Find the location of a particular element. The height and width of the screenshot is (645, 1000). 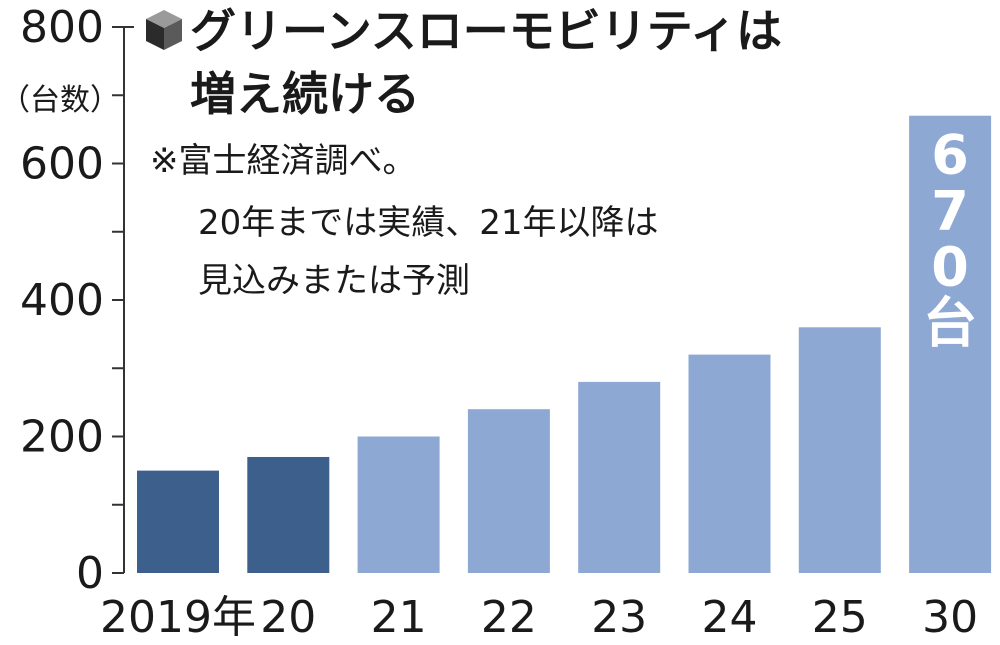

x-tick-label: 2019年 is located at coordinates (178, 617).